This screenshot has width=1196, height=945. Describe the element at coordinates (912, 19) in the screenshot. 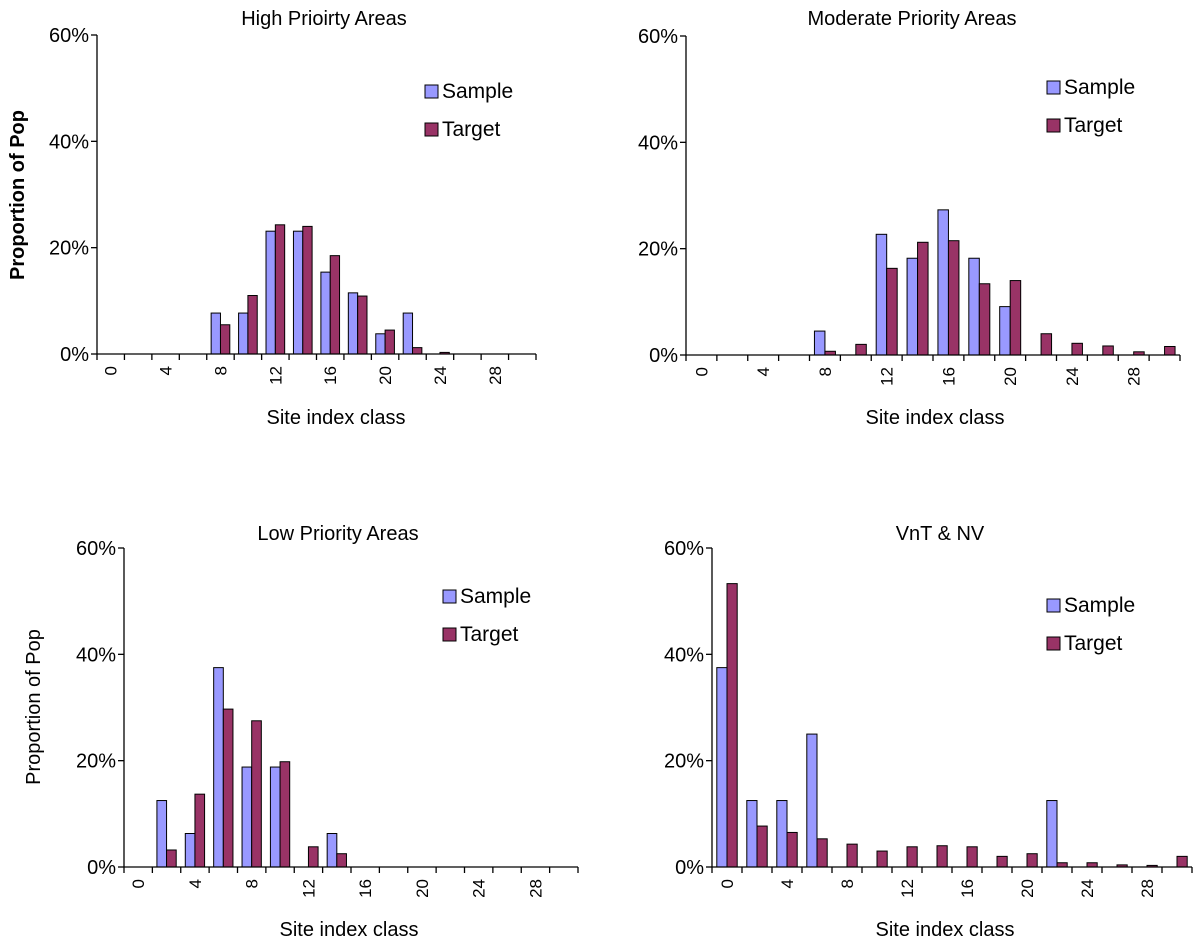

I see `chart-title: Moderate Priority Areas` at that location.